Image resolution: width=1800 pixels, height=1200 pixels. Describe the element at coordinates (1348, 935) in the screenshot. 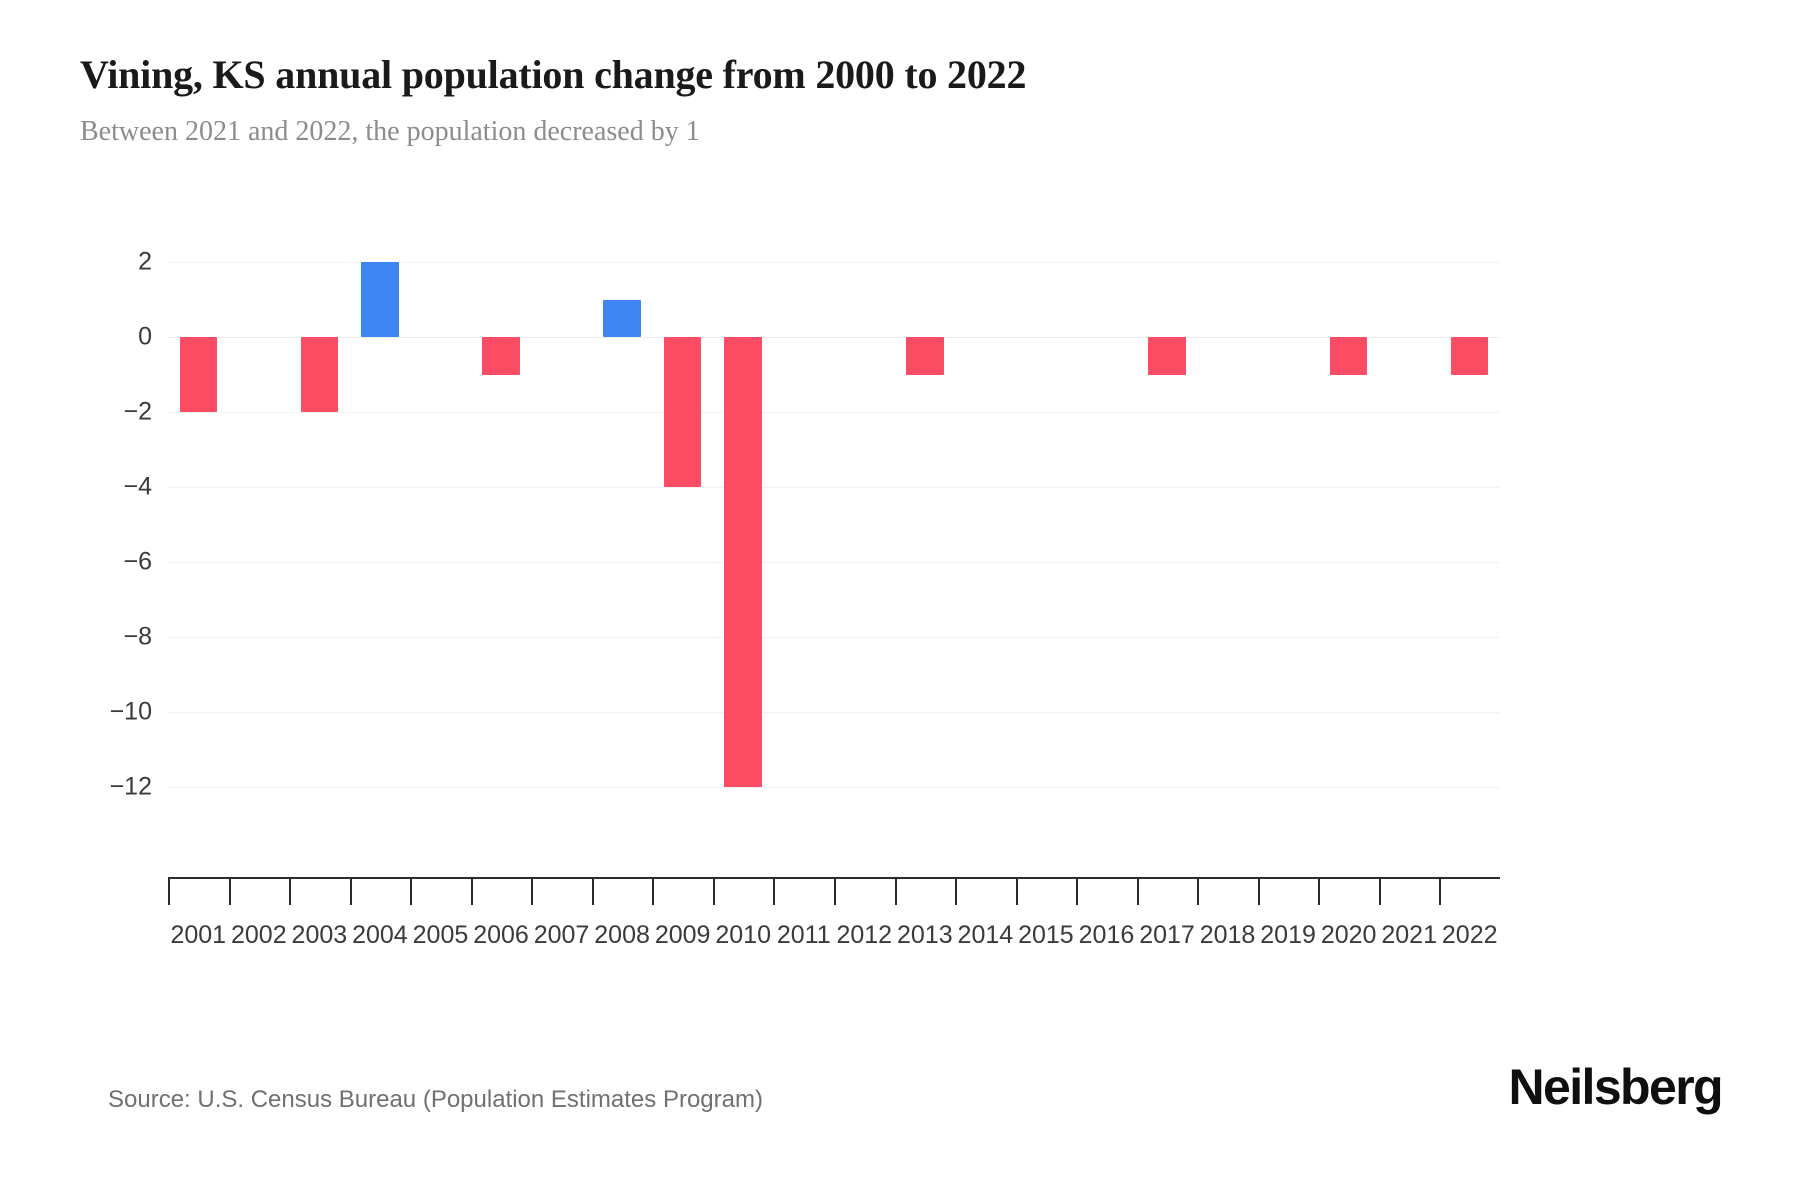

I see `x-axis-tick-label-2020: 2020` at that location.